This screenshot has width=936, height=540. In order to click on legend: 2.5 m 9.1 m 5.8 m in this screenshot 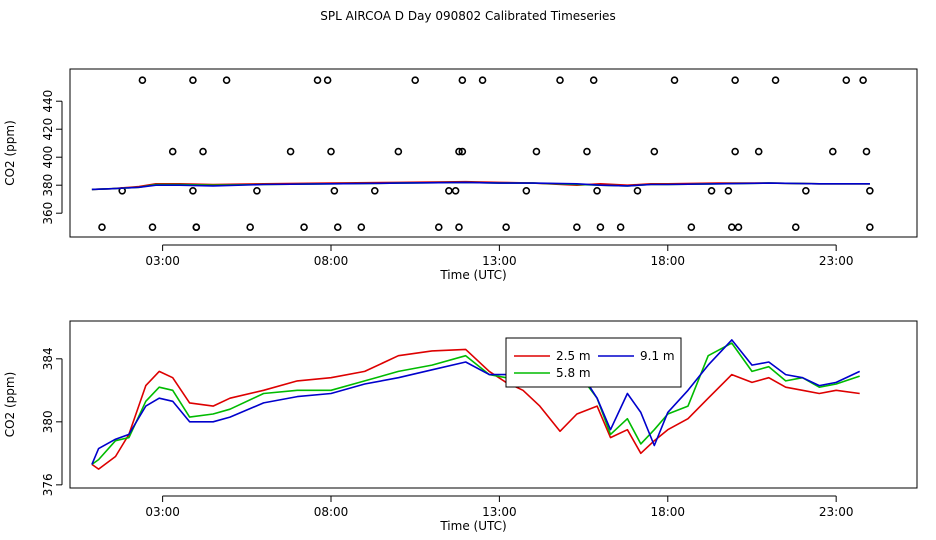, I will do `click(593, 362)`.